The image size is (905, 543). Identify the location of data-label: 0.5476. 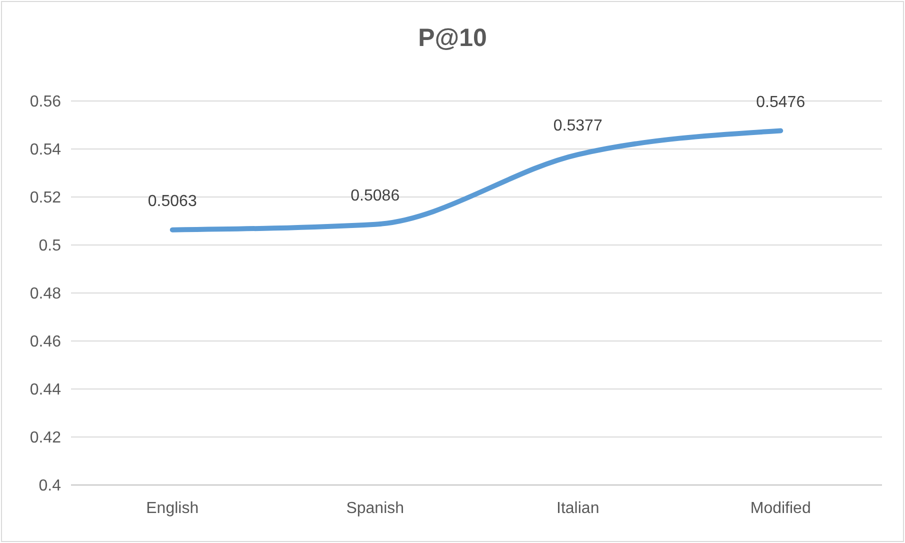
(781, 102).